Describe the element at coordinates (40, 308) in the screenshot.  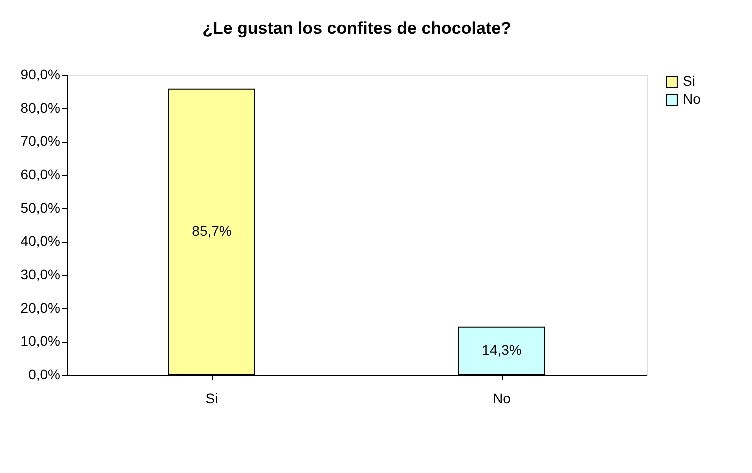
I see `y-tick-label: 20,0%` at that location.